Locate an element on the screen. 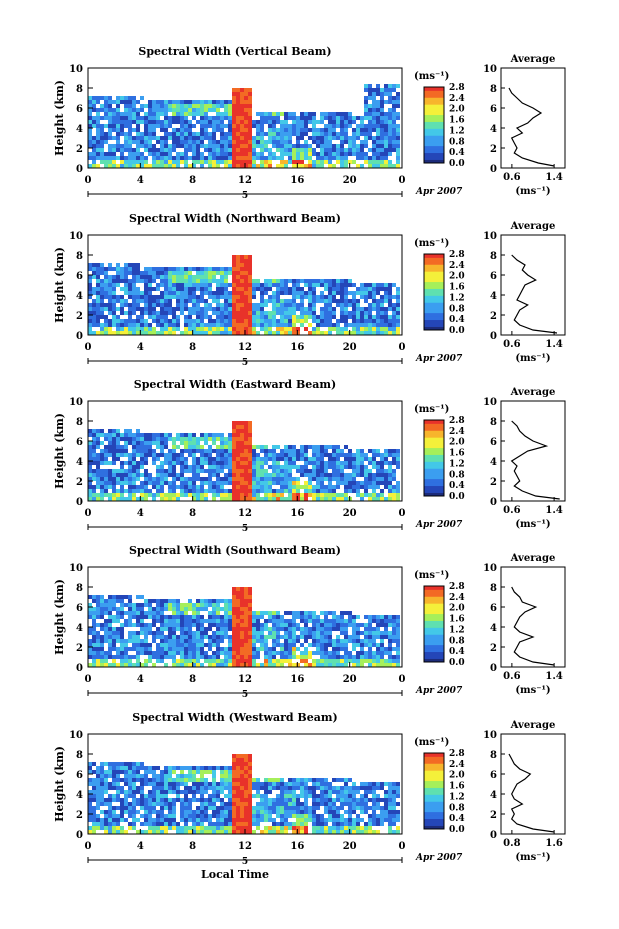  y-tick-label: 8 is located at coordinates (79, 89).